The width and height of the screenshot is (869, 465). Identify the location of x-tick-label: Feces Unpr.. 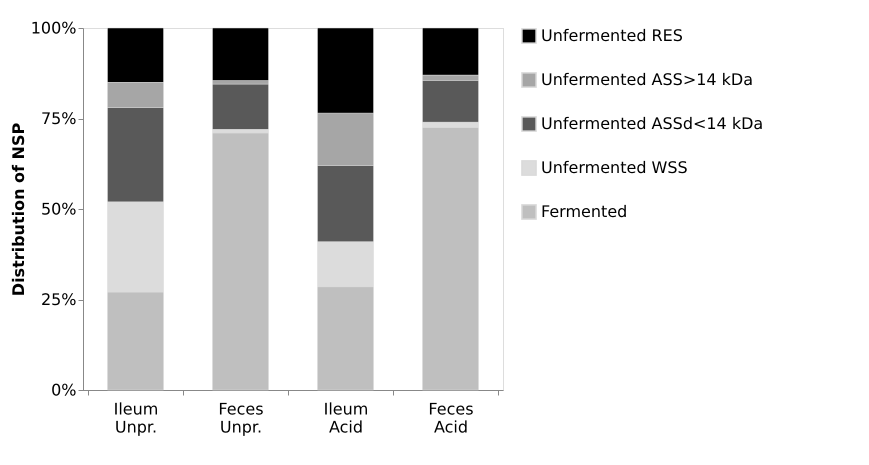
(241, 418).